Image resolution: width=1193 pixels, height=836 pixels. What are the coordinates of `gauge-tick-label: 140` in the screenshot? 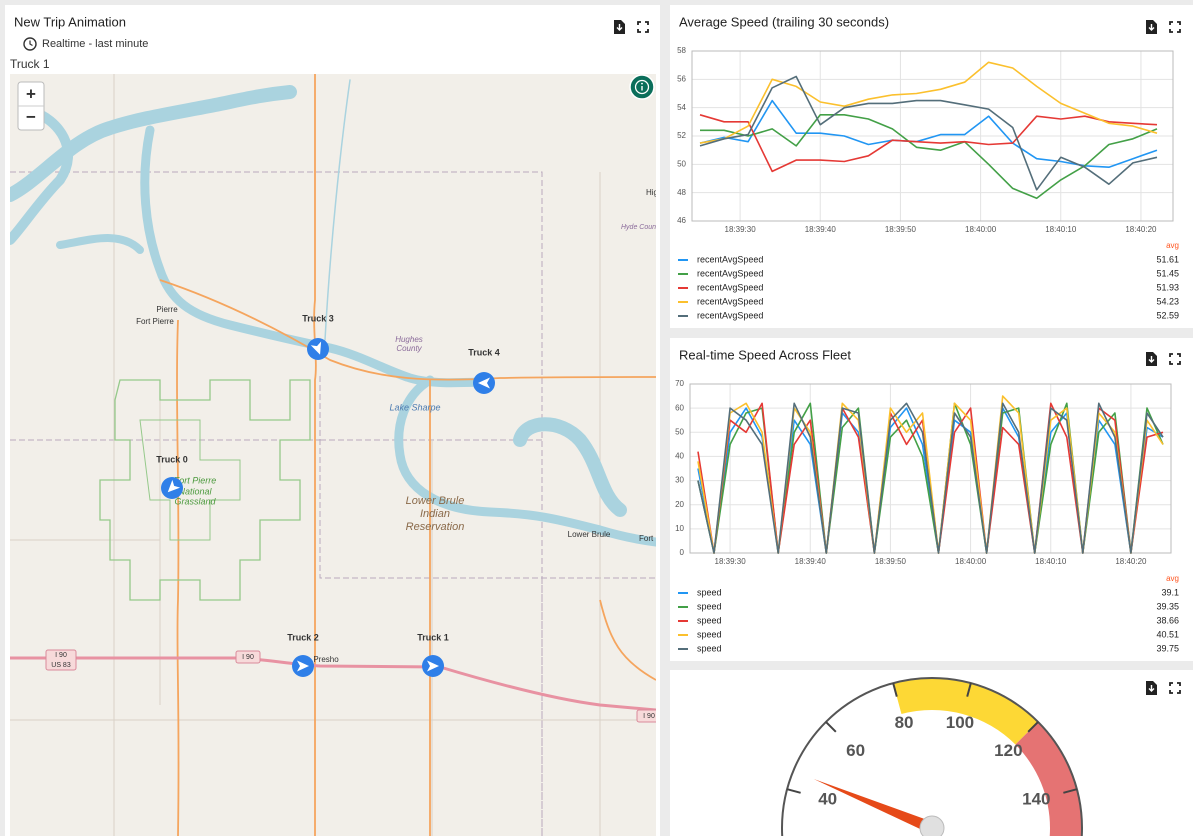 It's located at (1036, 799).